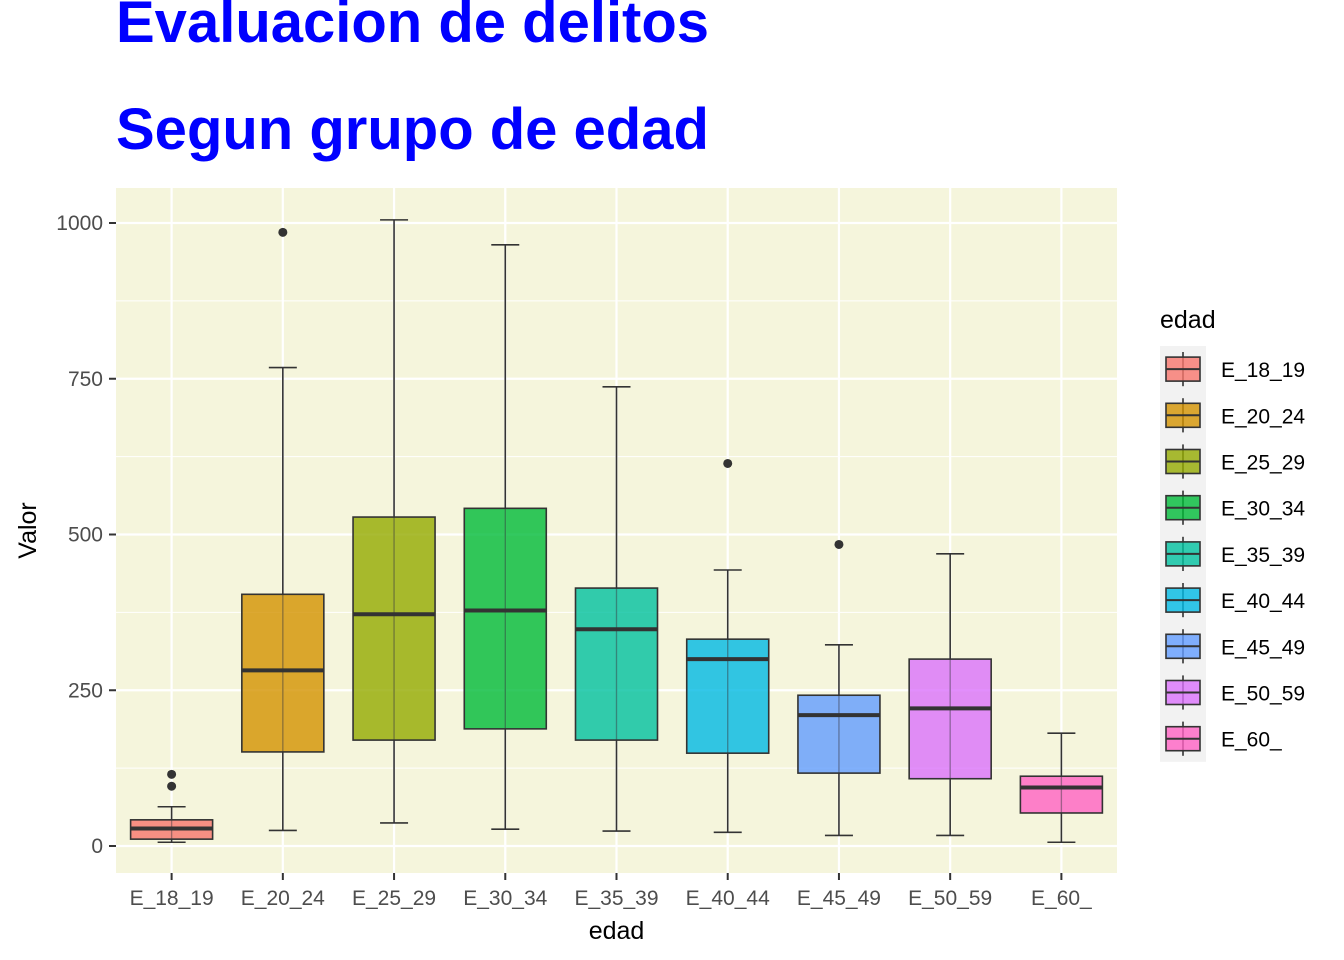  I want to click on legend-label: E_18_19, so click(1263, 370).